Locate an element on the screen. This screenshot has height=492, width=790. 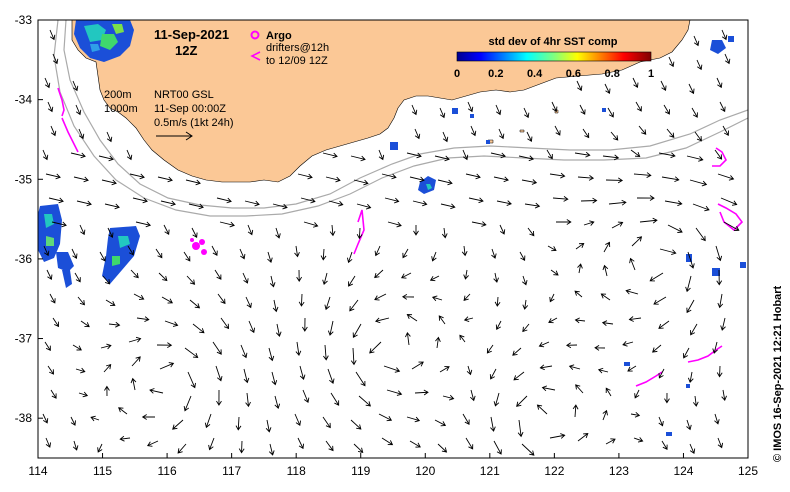
x-tick-label: 123 is located at coordinates (619, 471).